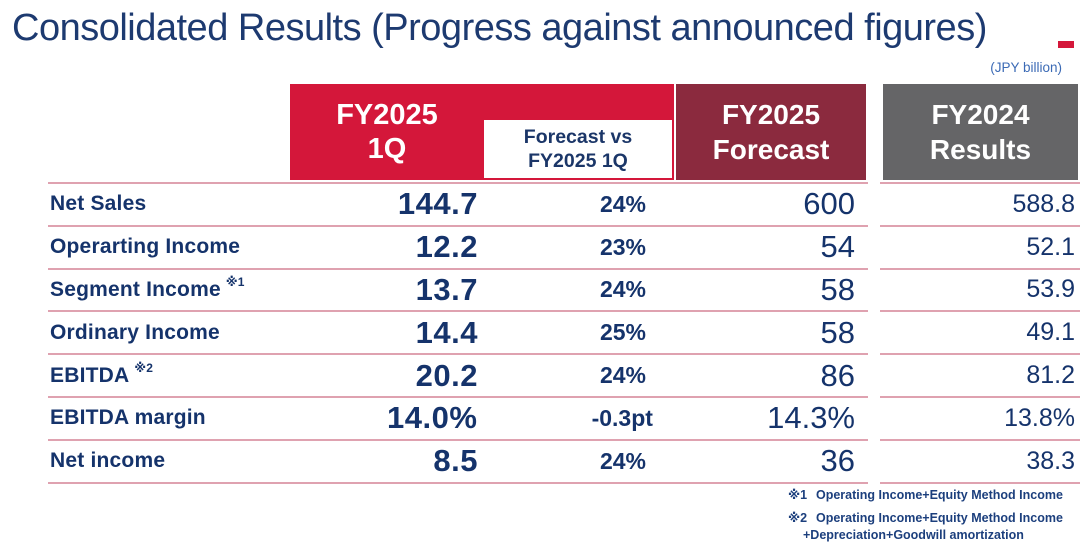  What do you see at coordinates (771, 149) in the screenshot?
I see `header-line: Forecast` at bounding box center [771, 149].